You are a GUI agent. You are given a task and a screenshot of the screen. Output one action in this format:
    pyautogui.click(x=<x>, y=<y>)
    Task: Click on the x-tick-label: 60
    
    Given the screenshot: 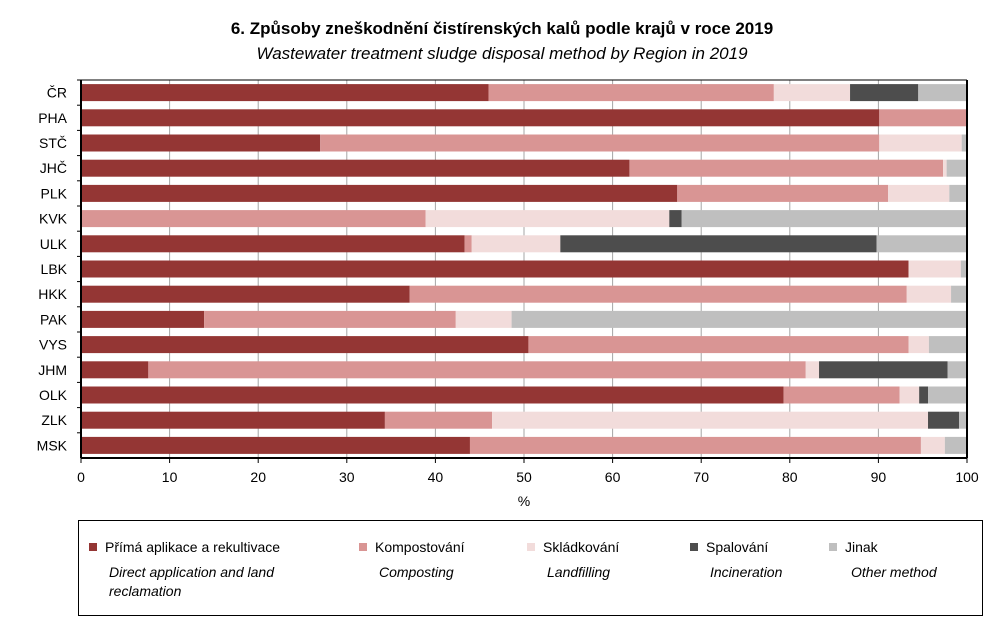 What is the action you would take?
    pyautogui.click(x=613, y=477)
    